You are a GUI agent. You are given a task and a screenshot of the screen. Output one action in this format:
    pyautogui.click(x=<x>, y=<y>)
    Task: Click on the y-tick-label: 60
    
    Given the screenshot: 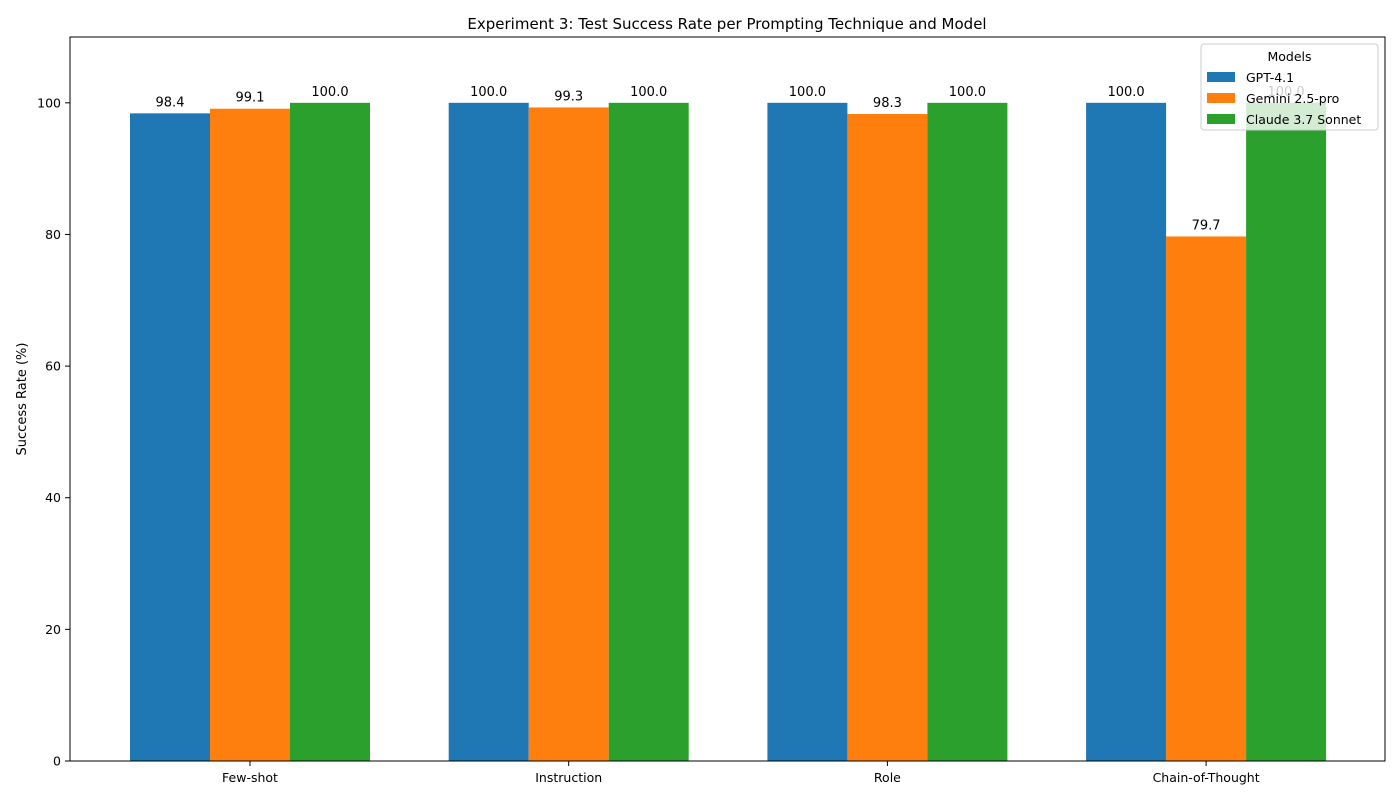 What is the action you would take?
    pyautogui.click(x=53, y=366)
    